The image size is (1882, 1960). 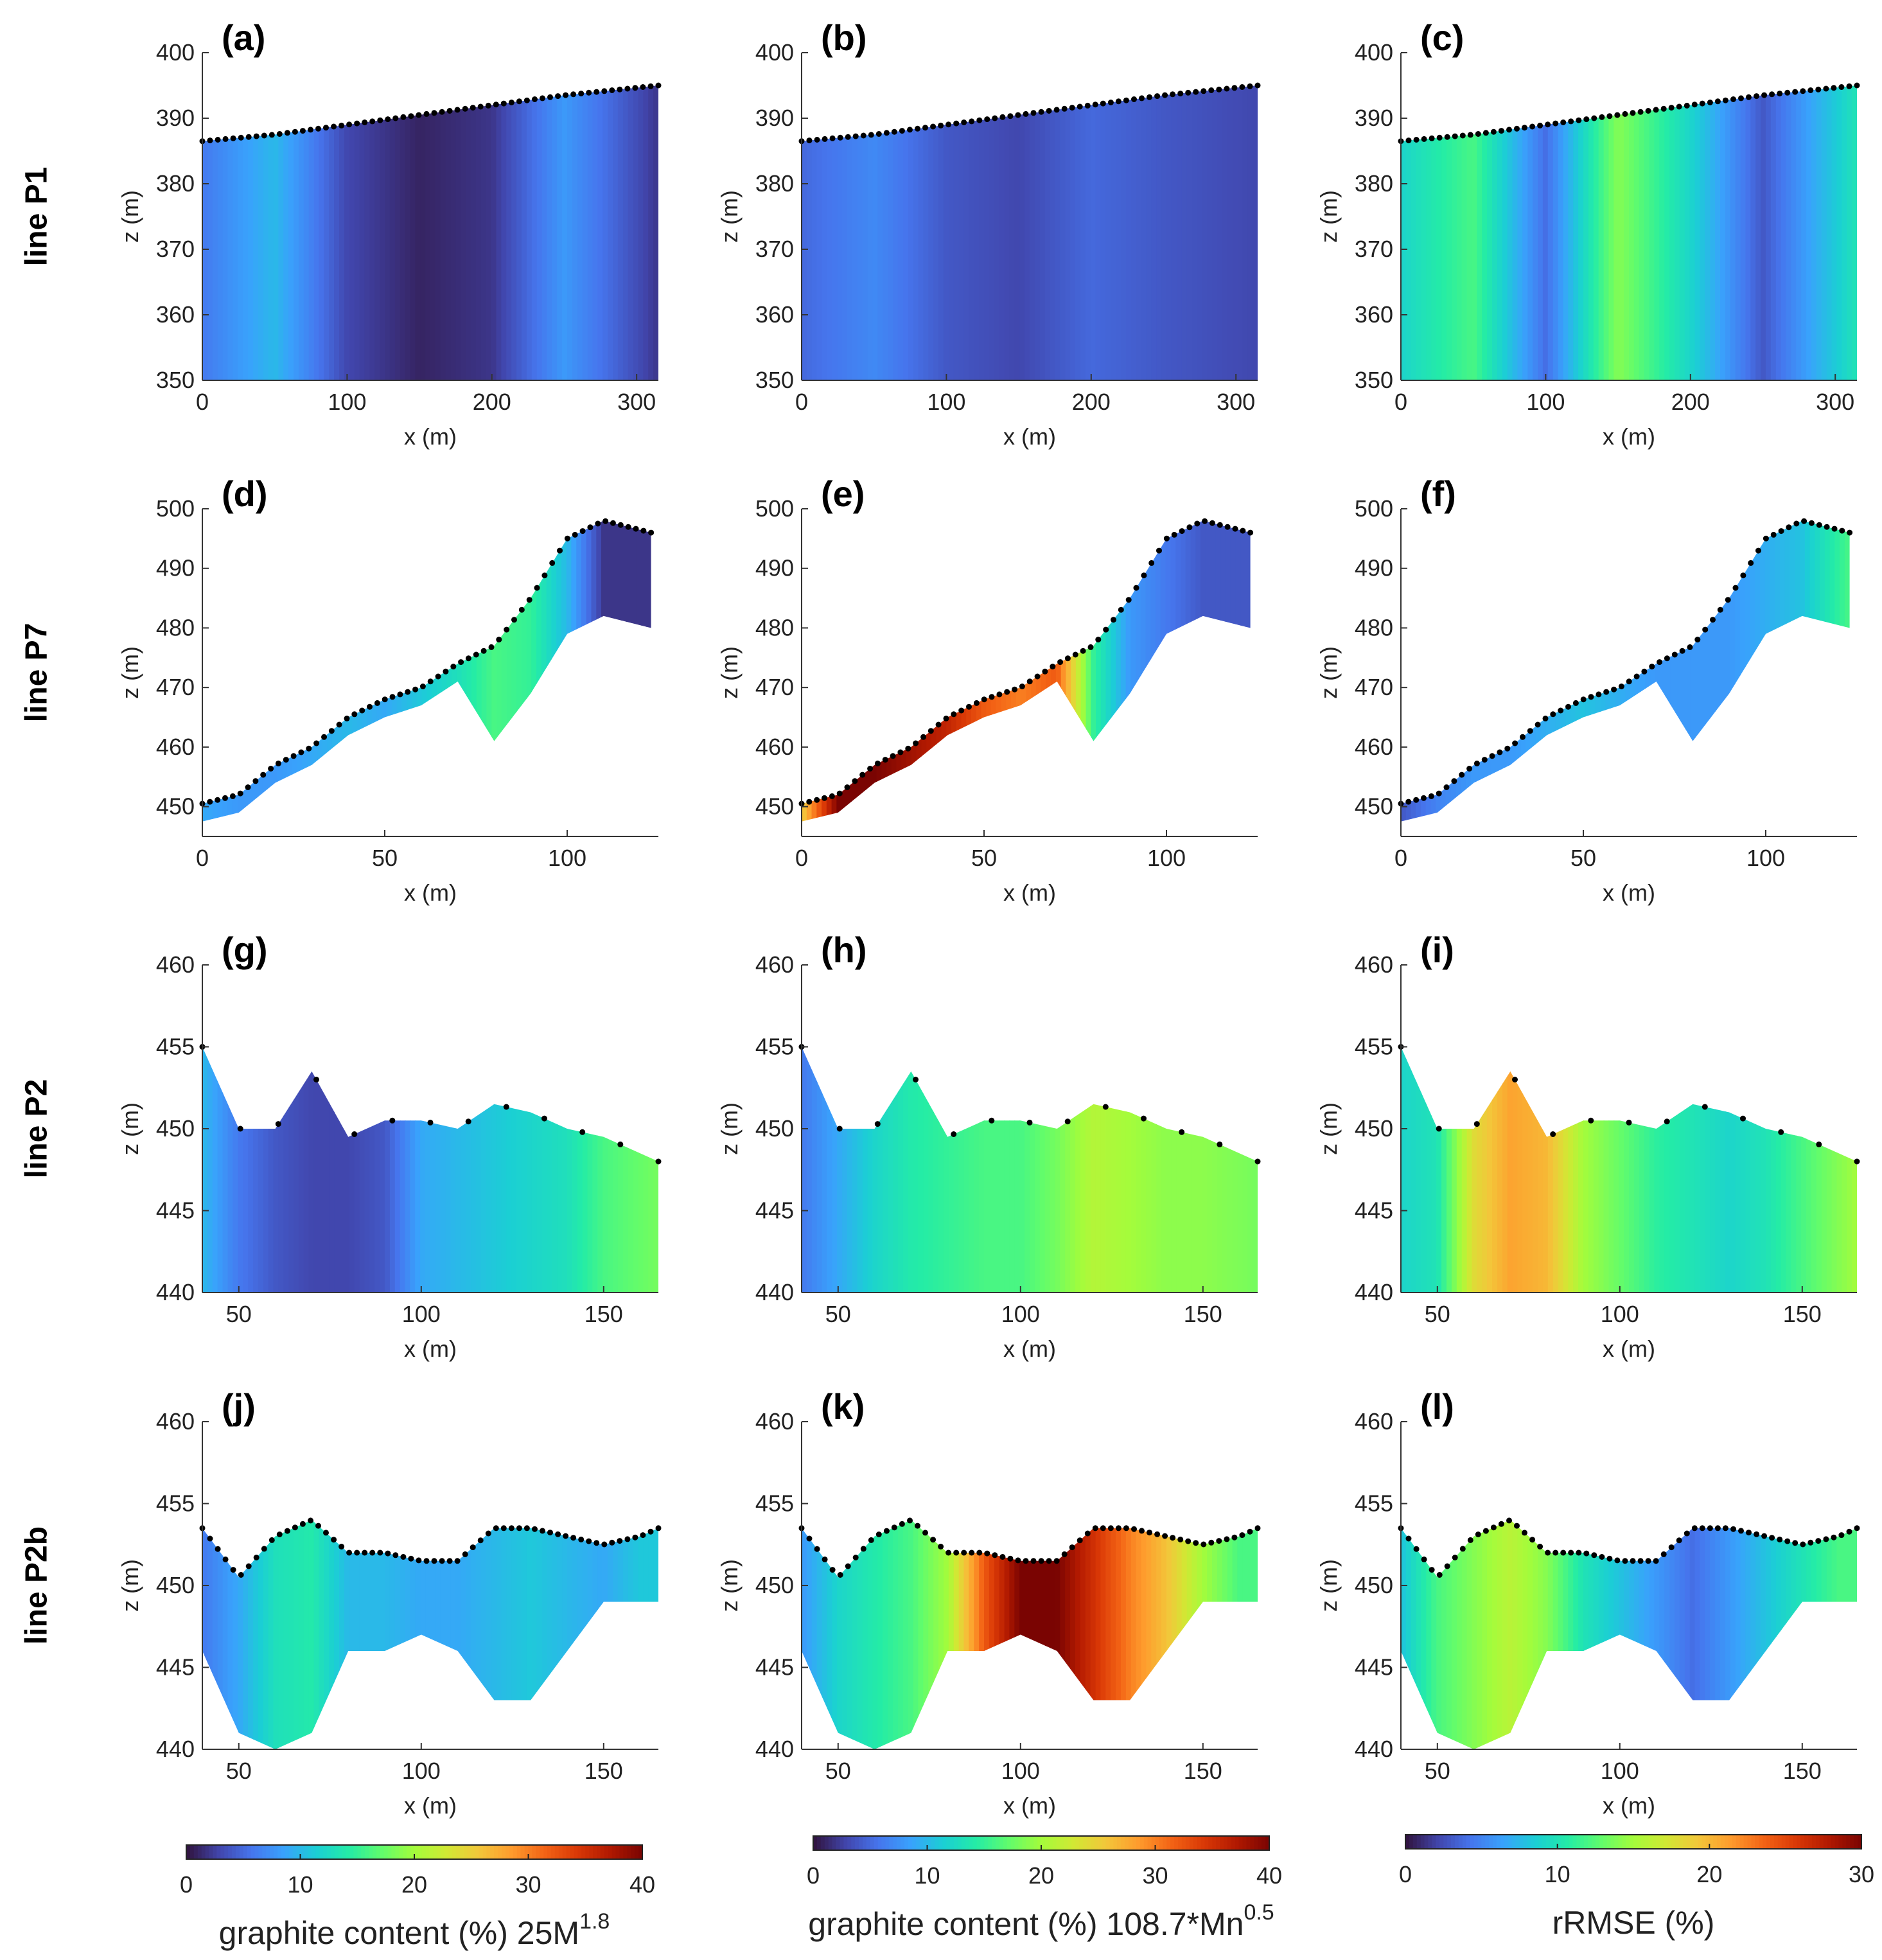 I want to click on x-tick-label: 0, so click(x=202, y=858).